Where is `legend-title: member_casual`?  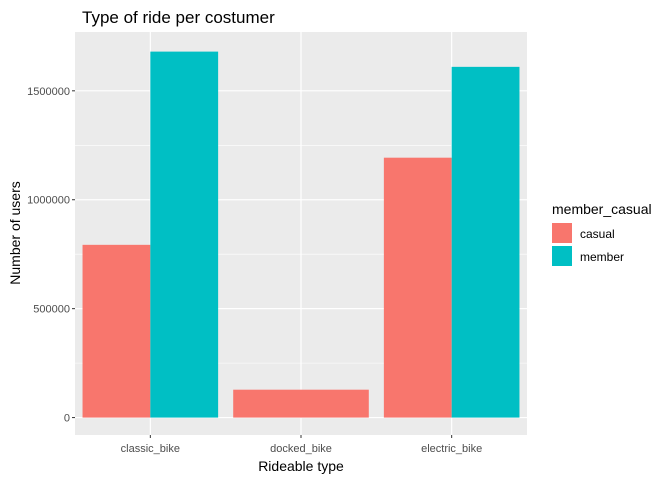 legend-title: member_casual is located at coordinates (602, 209).